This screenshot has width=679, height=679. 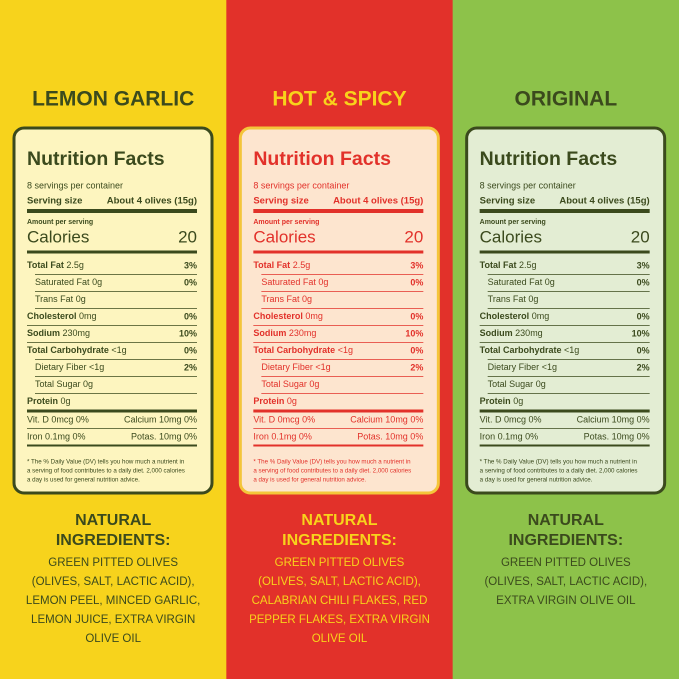 What do you see at coordinates (507, 201) in the screenshot?
I see `serving-size-label: Serving size` at bounding box center [507, 201].